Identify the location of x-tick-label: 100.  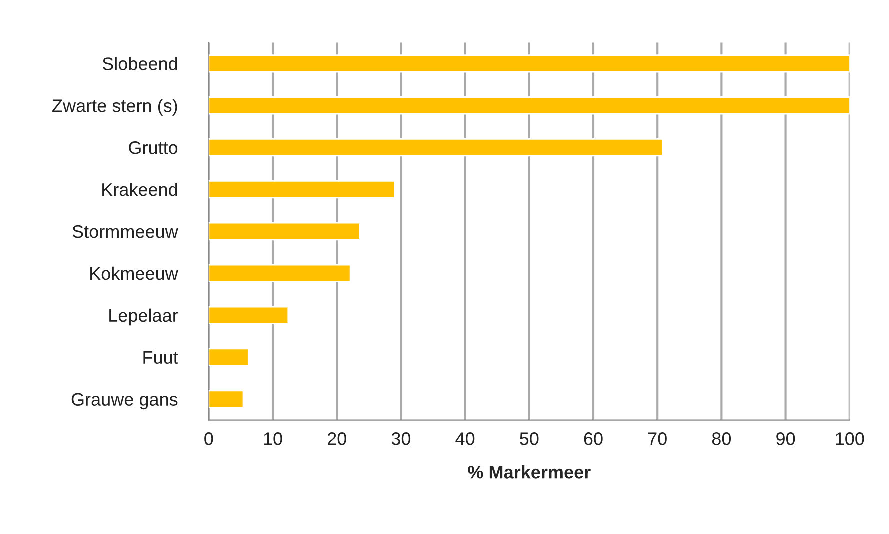
(850, 439).